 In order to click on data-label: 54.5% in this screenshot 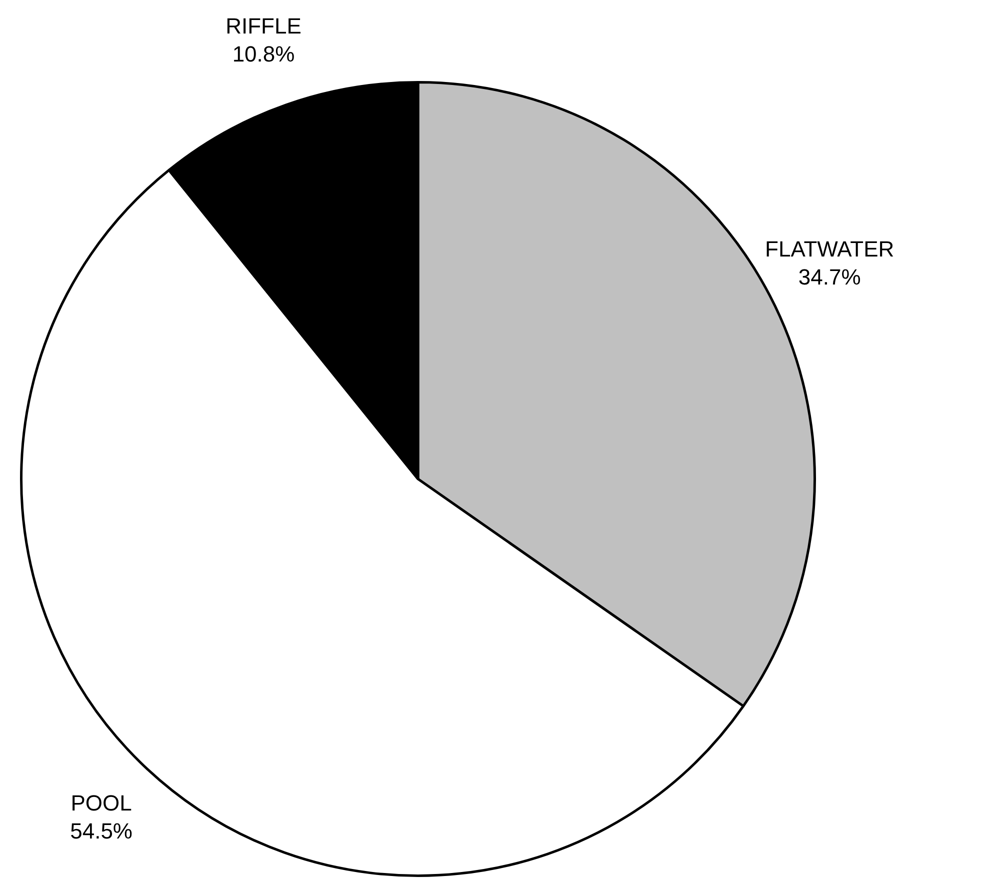, I will do `click(101, 831)`.